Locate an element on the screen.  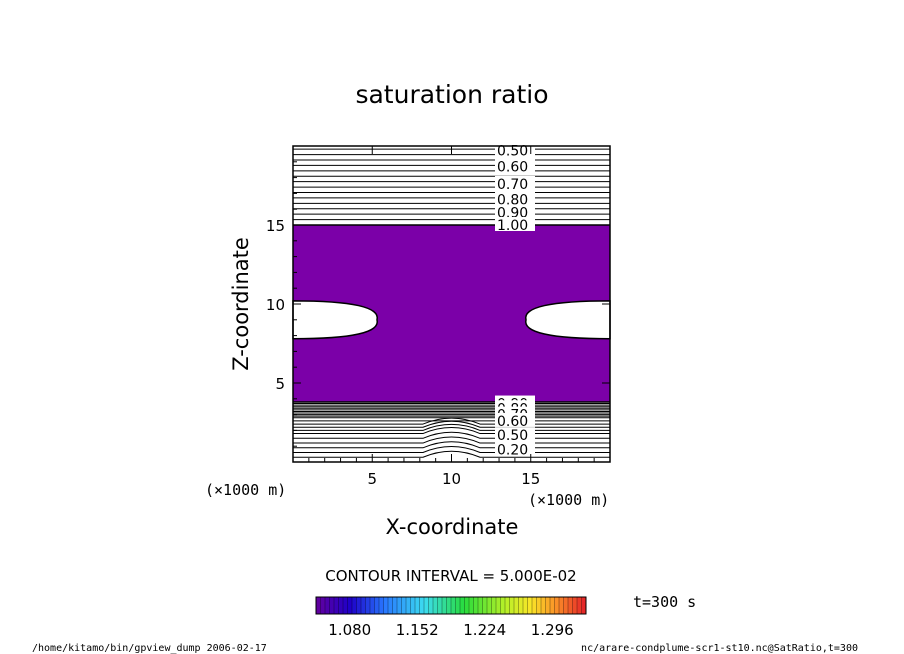
unsaturated-lobe-left is located at coordinates (335, 320).